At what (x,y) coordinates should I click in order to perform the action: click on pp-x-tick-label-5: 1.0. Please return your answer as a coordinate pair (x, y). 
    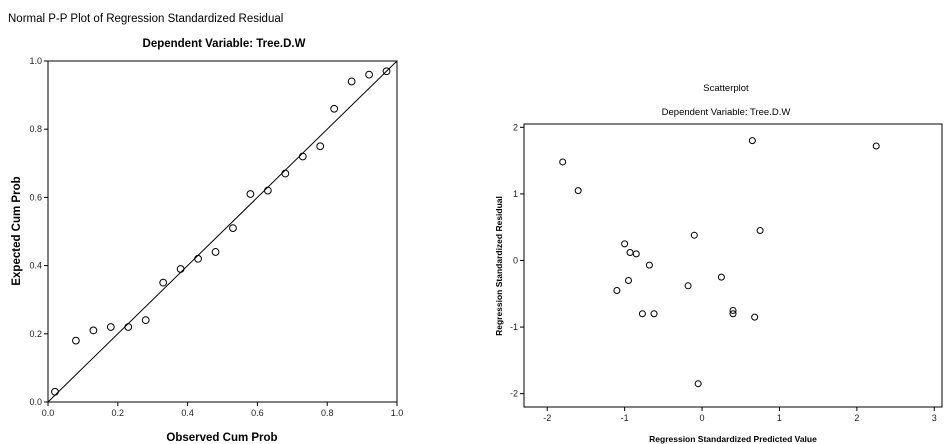
    Looking at the image, I should click on (397, 413).